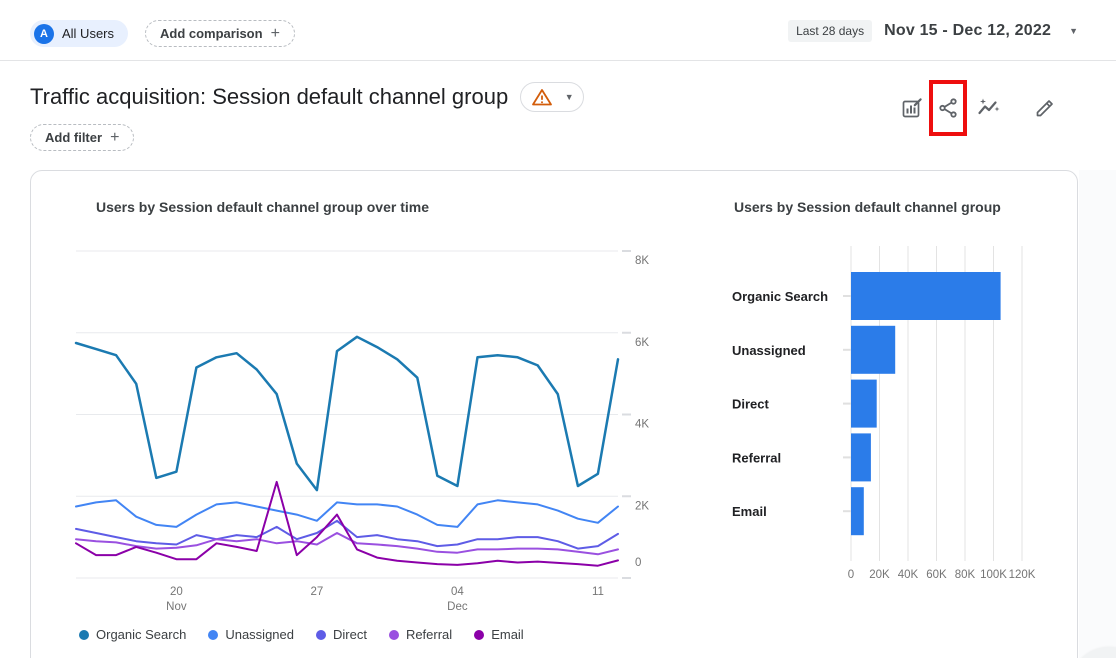 Image resolution: width=1116 pixels, height=658 pixels. Describe the element at coordinates (349, 634) in the screenshot. I see `legend-label: Direct` at that location.